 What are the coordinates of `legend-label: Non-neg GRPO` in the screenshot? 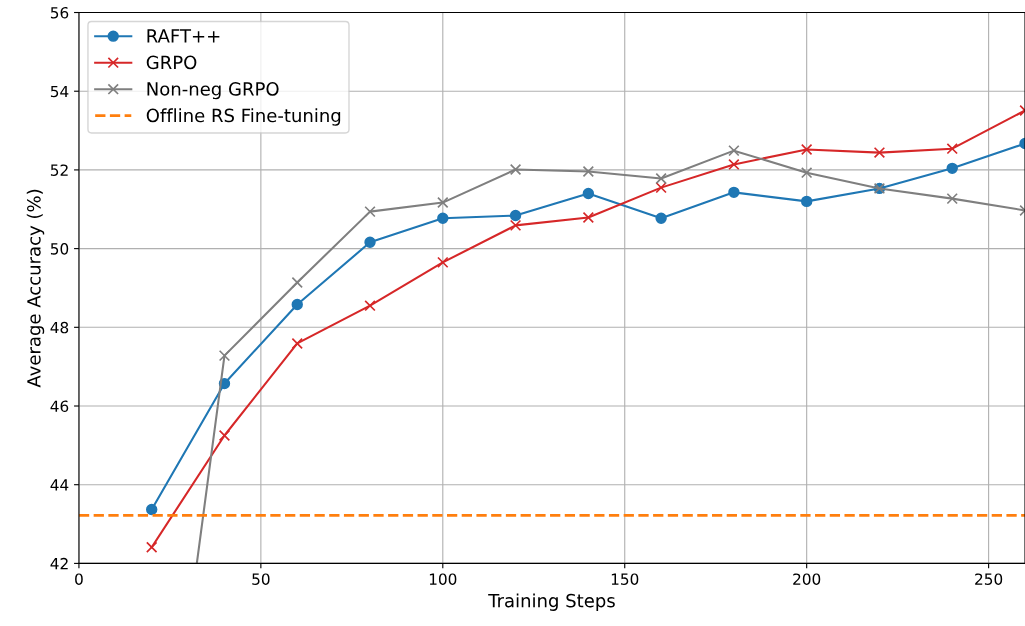 It's located at (213, 91).